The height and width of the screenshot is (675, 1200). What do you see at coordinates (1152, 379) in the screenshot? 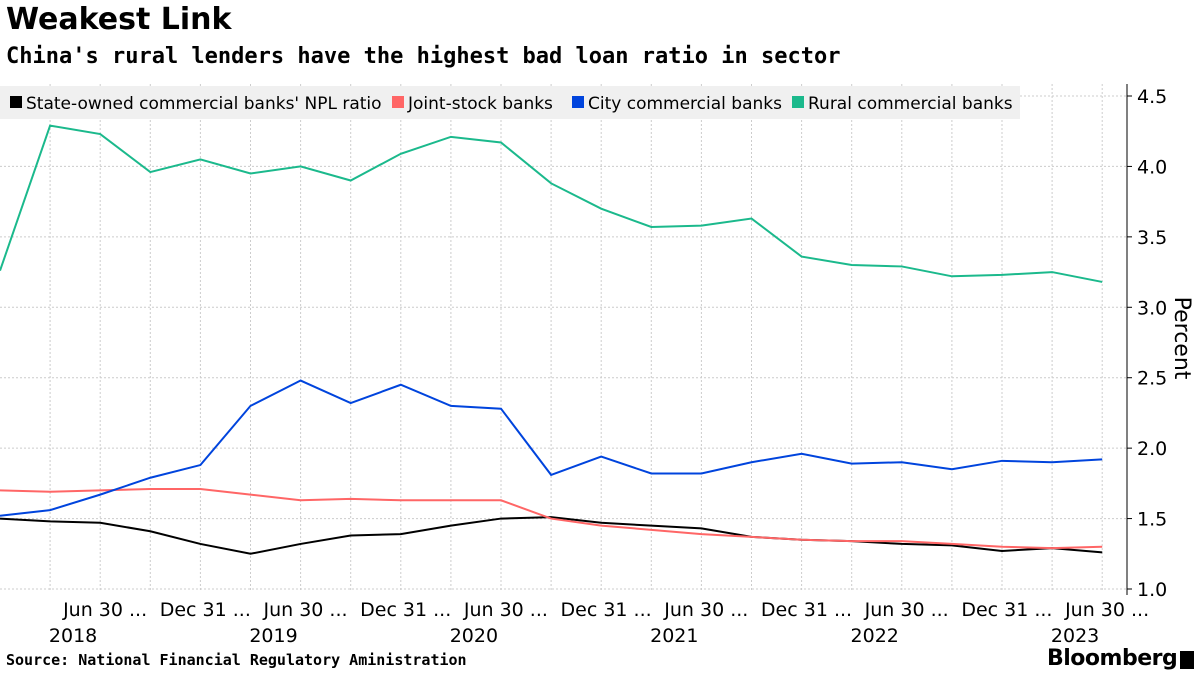
I see `y-tick-label: 2.5` at bounding box center [1152, 379].